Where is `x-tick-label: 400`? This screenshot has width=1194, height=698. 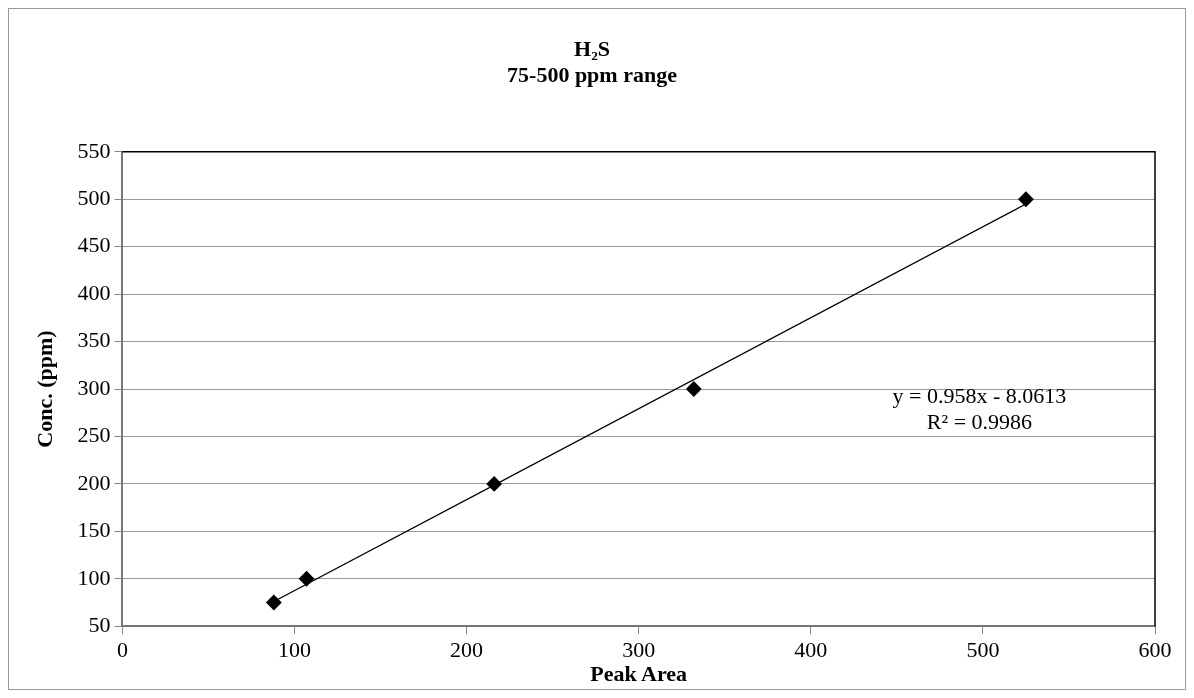 x-tick-label: 400 is located at coordinates (811, 650).